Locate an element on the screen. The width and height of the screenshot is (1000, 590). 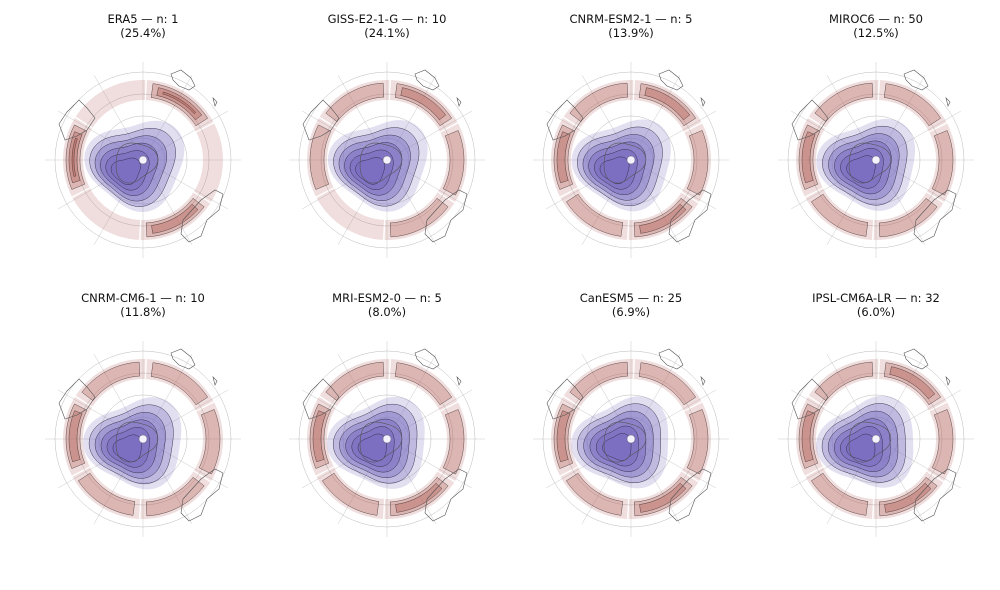
polar-map-era5 is located at coordinates (143, 160).